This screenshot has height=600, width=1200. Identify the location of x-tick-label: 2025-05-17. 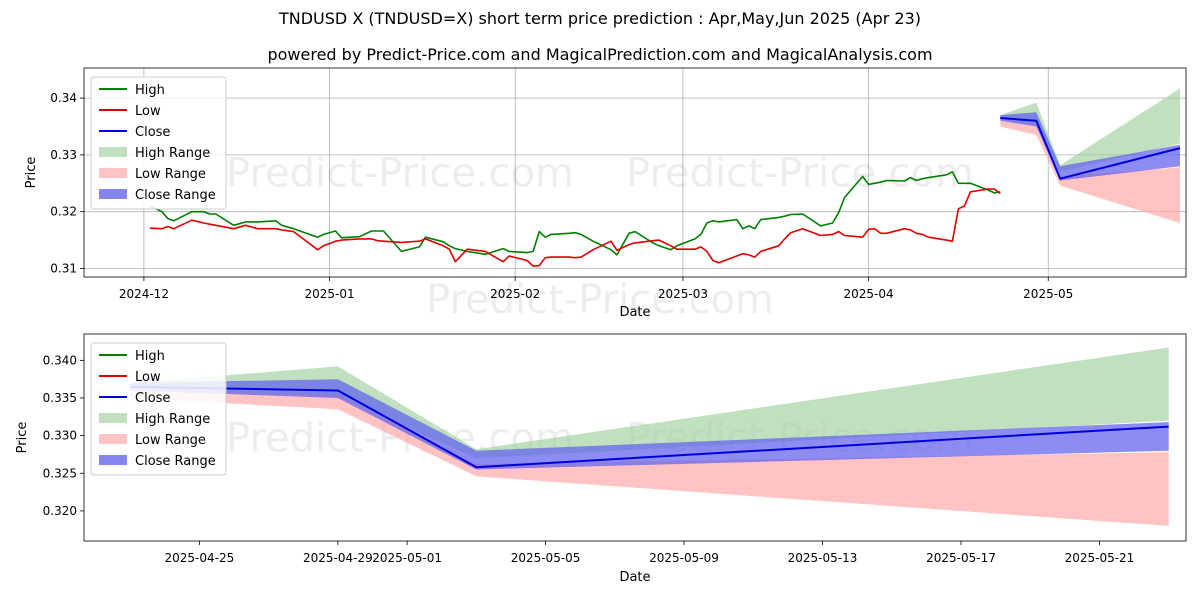
(961, 558).